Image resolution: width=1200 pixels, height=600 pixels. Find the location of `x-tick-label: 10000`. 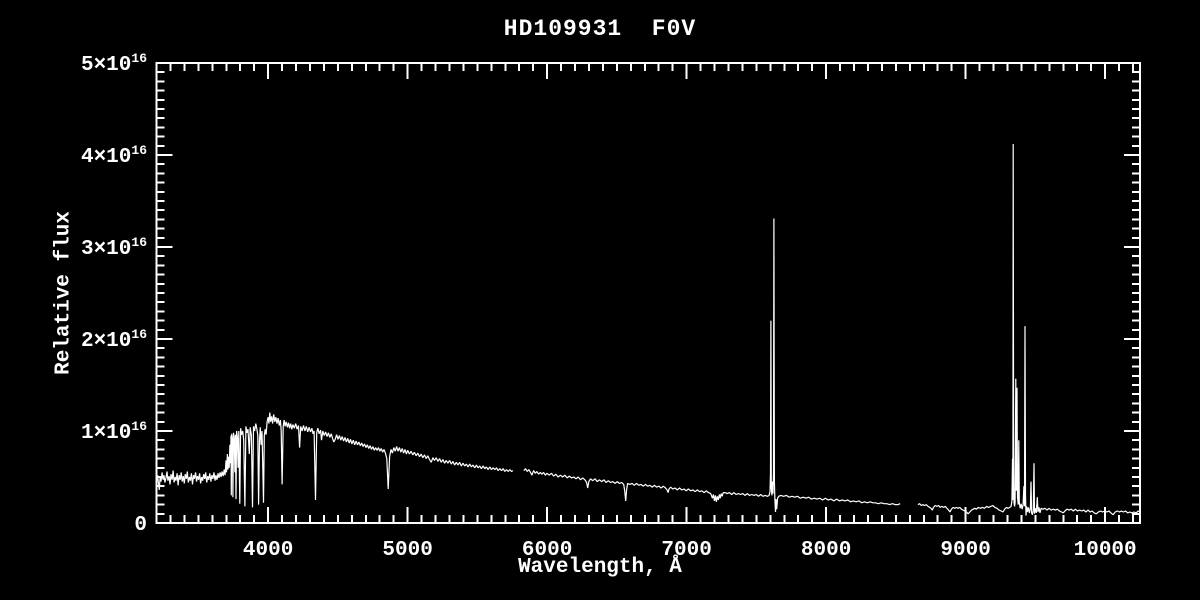

x-tick-label: 10000 is located at coordinates (1105, 550).